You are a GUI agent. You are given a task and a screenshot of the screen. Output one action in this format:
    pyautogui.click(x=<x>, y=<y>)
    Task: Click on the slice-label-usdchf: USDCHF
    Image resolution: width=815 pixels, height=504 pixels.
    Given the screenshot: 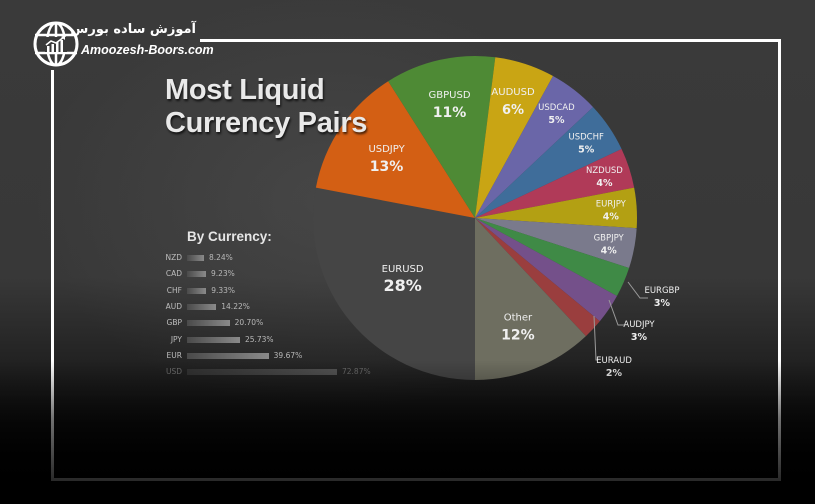 What is the action you would take?
    pyautogui.click(x=586, y=137)
    